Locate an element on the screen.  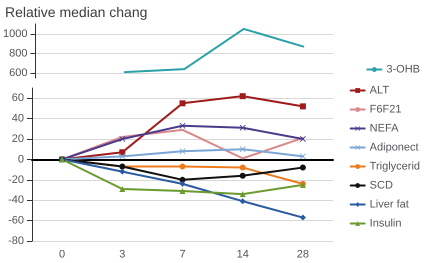
x-tick-label: 14 is located at coordinates (242, 254).